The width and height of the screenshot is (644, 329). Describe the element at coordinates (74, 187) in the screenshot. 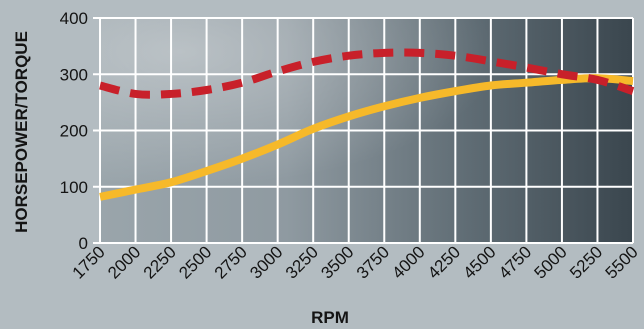

I see `y-tick-label: 100` at that location.